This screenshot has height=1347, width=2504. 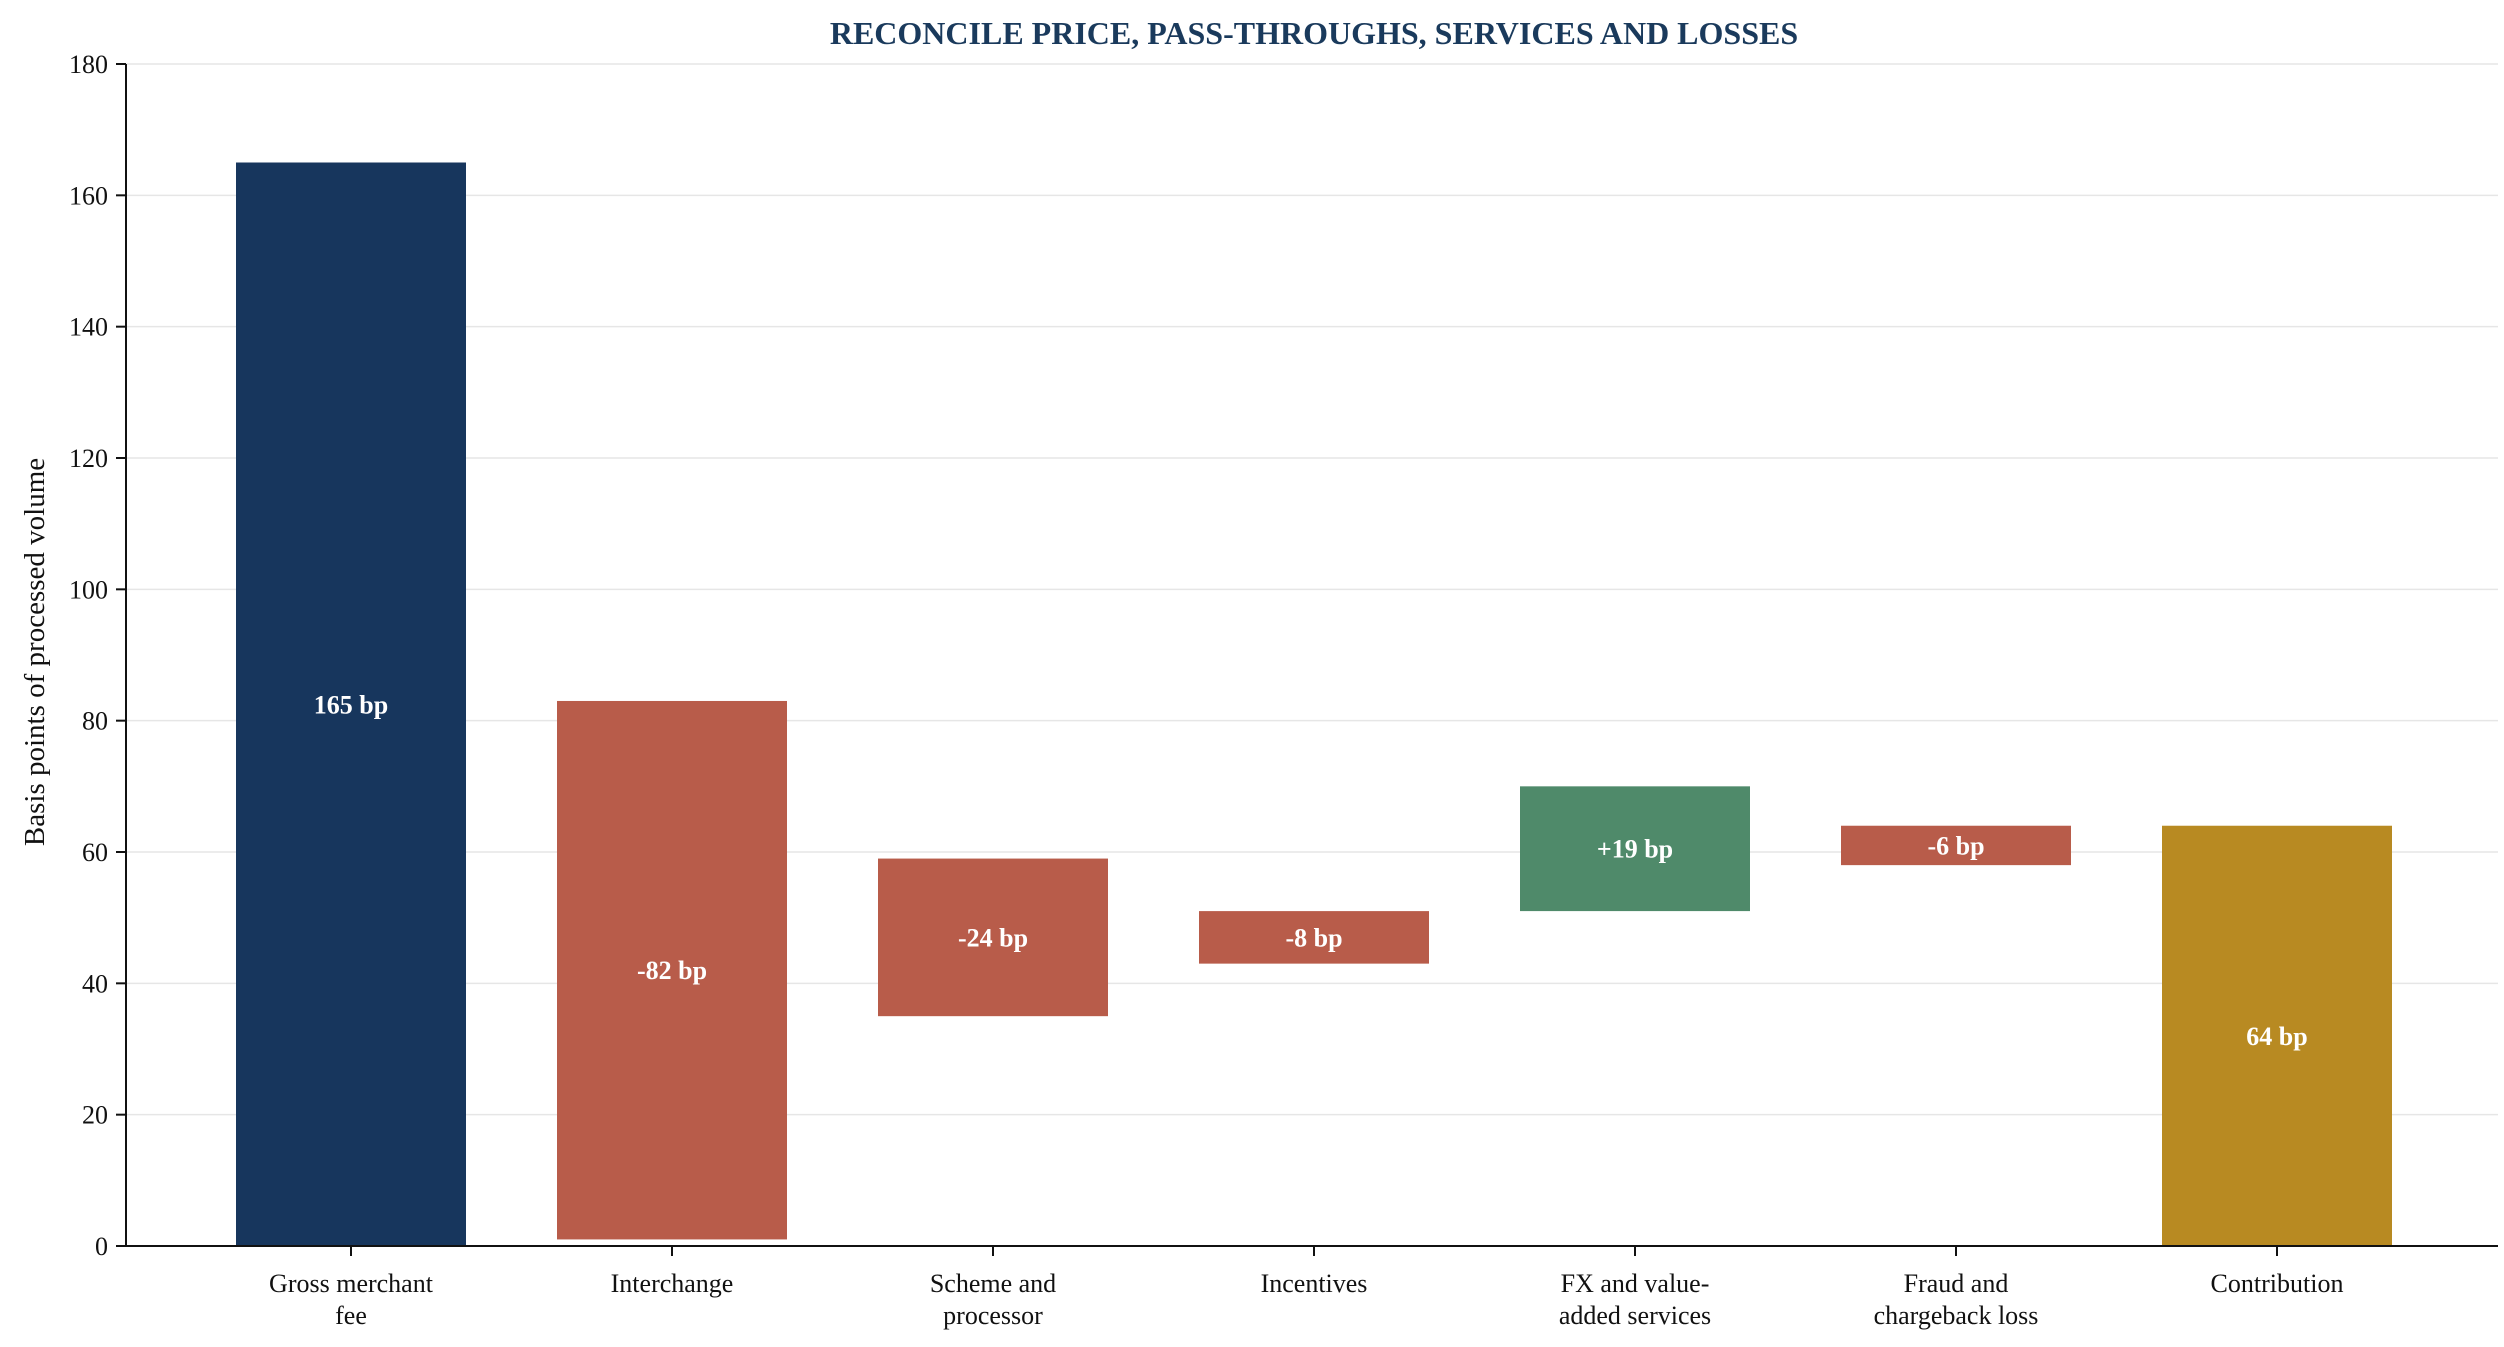 I want to click on bar-value-label: -8 bp, so click(x=1313, y=937).